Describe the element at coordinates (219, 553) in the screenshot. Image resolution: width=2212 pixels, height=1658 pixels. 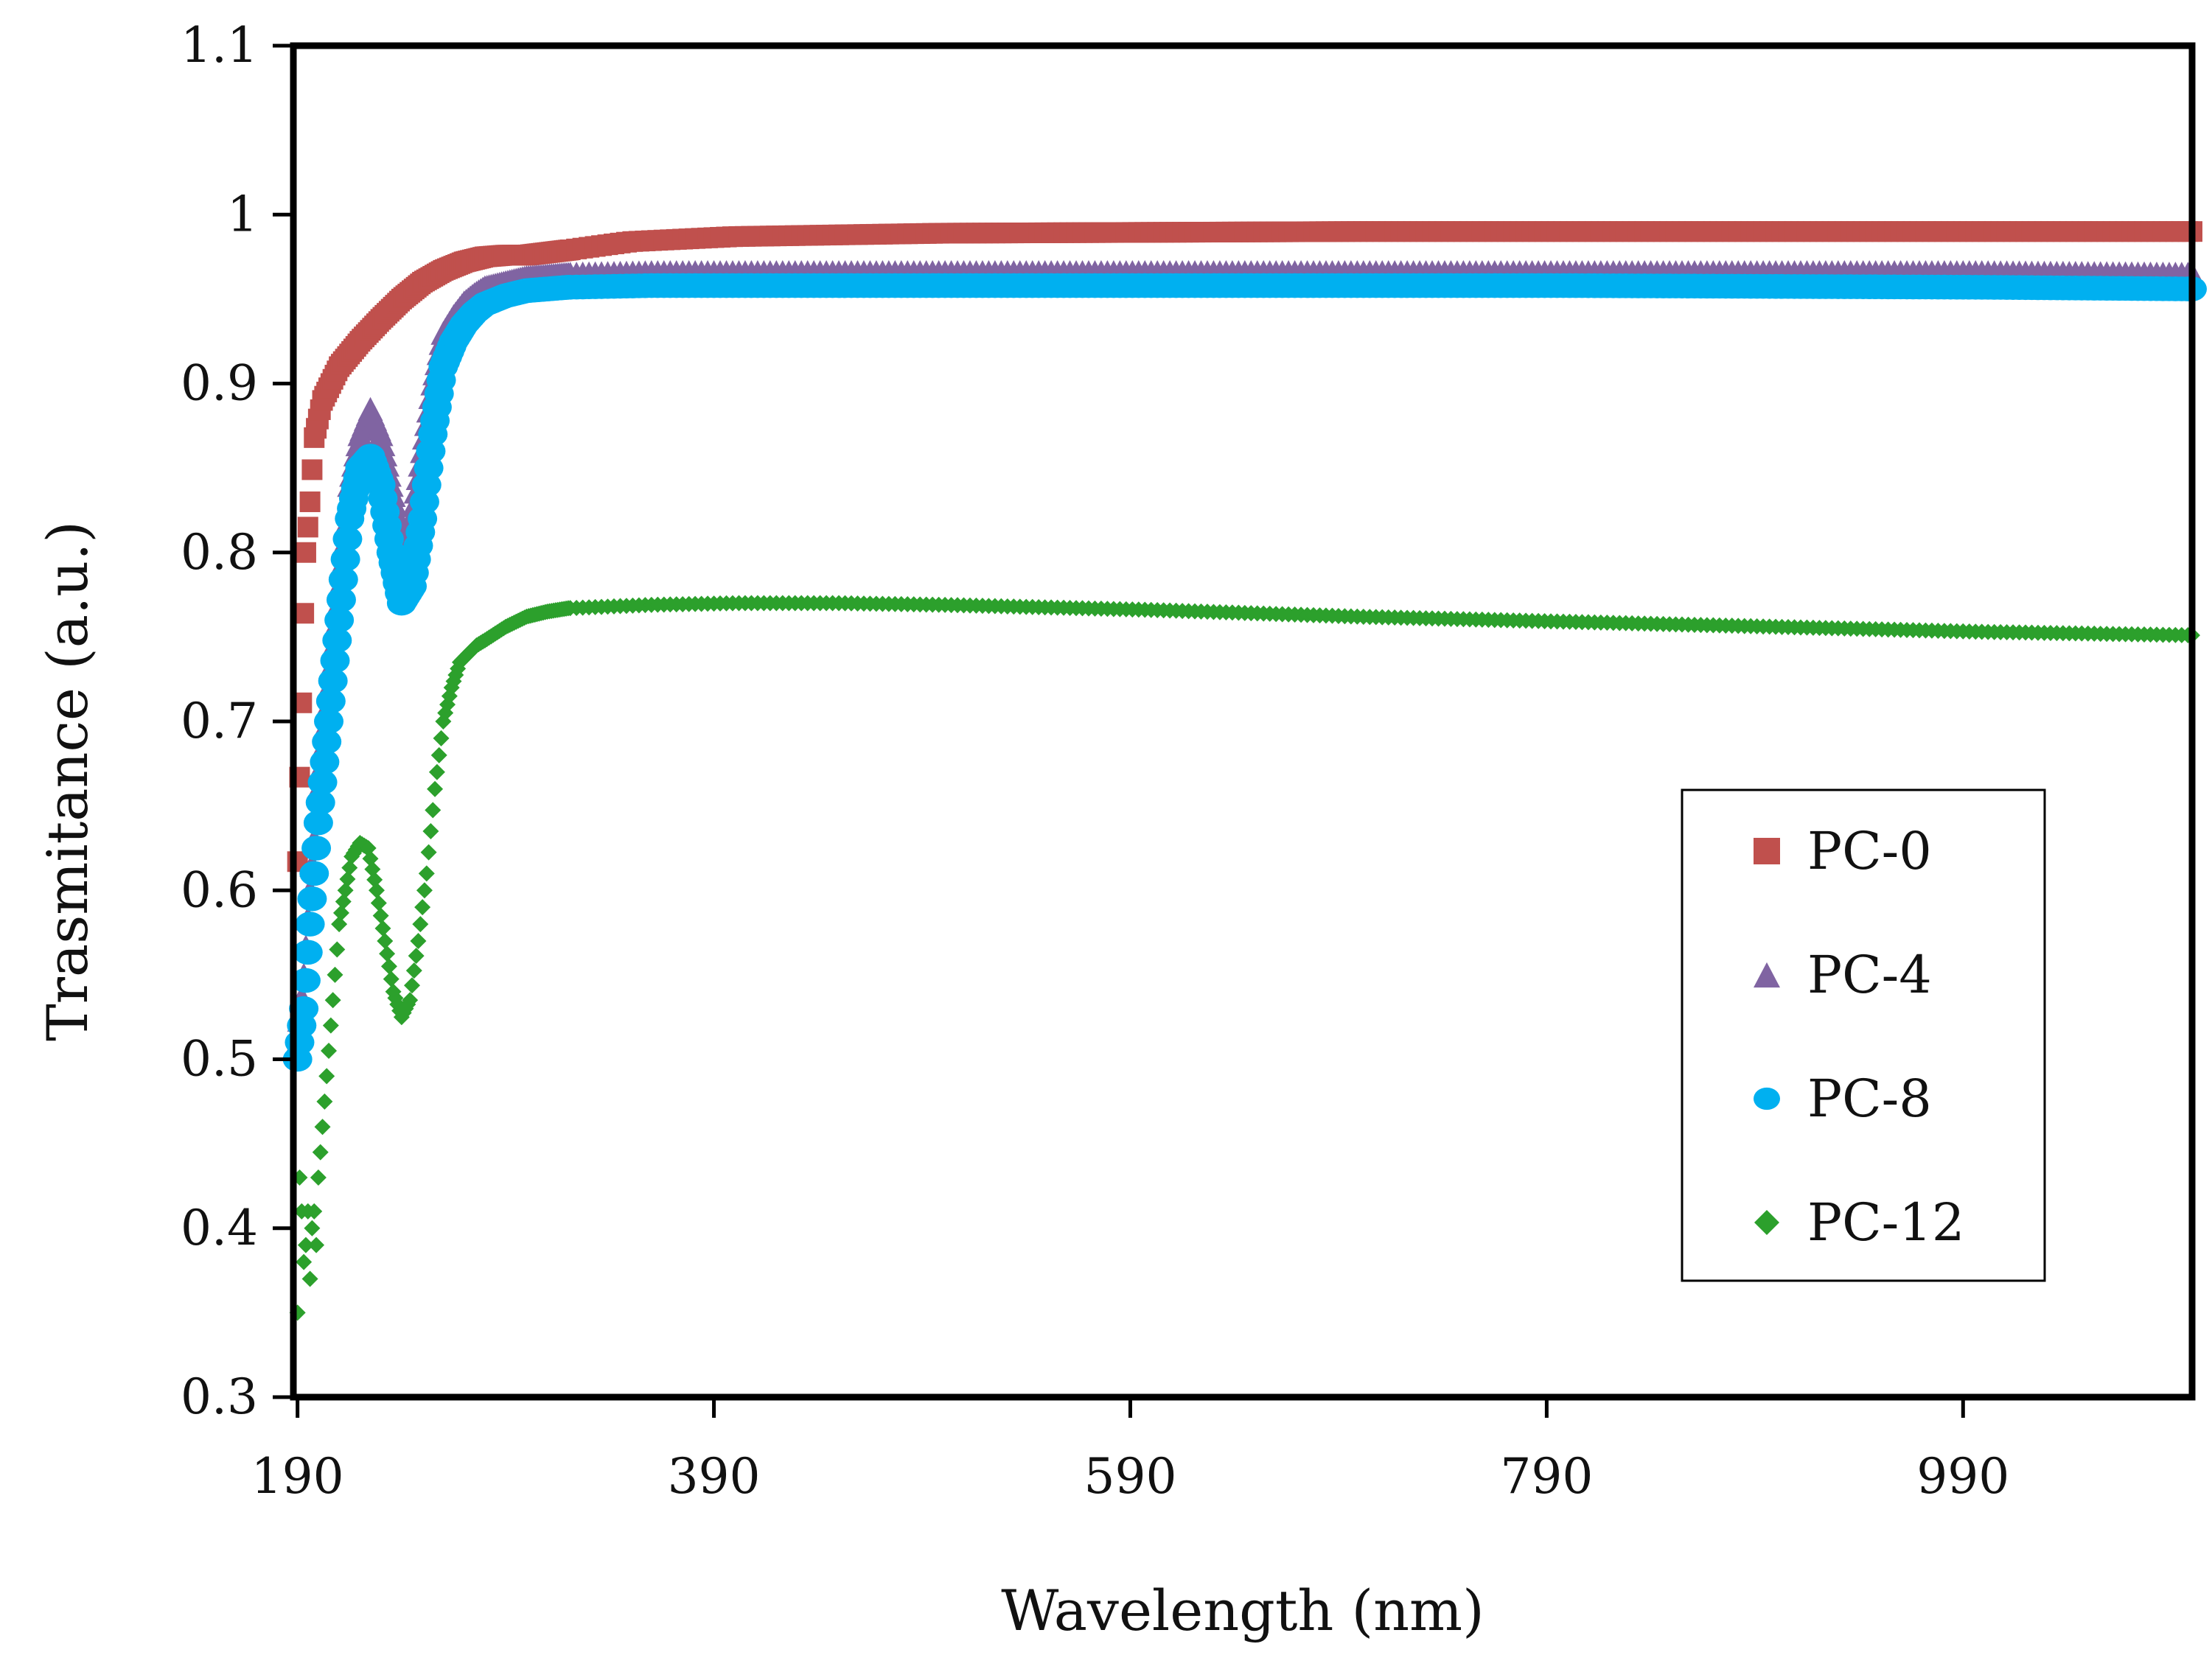
I see `y-tick-label: 0.8` at that location.